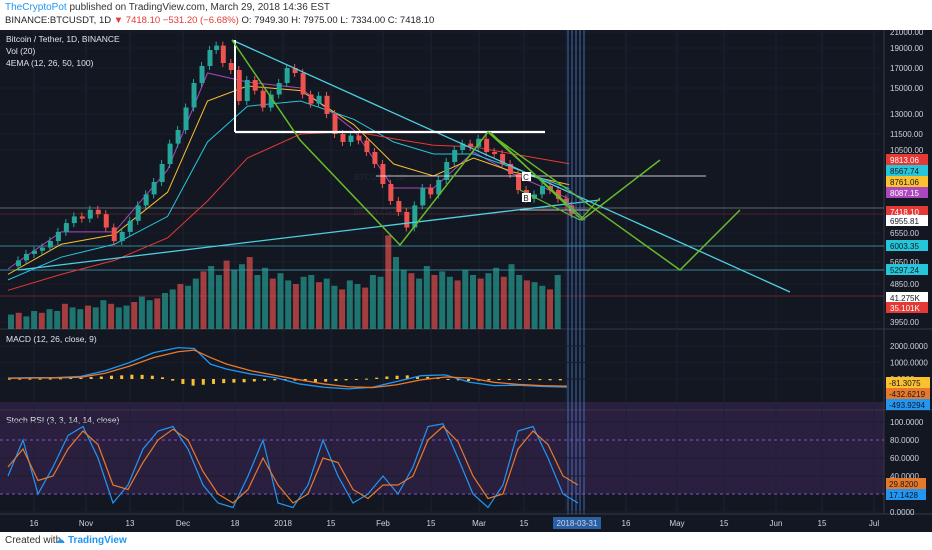 The height and width of the screenshot is (550, 932). What do you see at coordinates (50, 63) in the screenshot?
I see `ema-indicator-label: 4EMA (12, 26, 50, 100)` at bounding box center [50, 63].